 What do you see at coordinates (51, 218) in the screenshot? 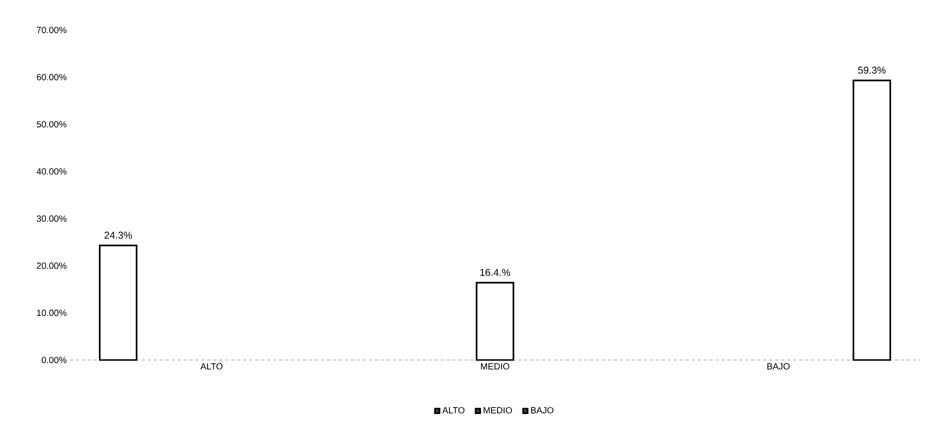
I see `y-tick-label: 30.00%` at bounding box center [51, 218].